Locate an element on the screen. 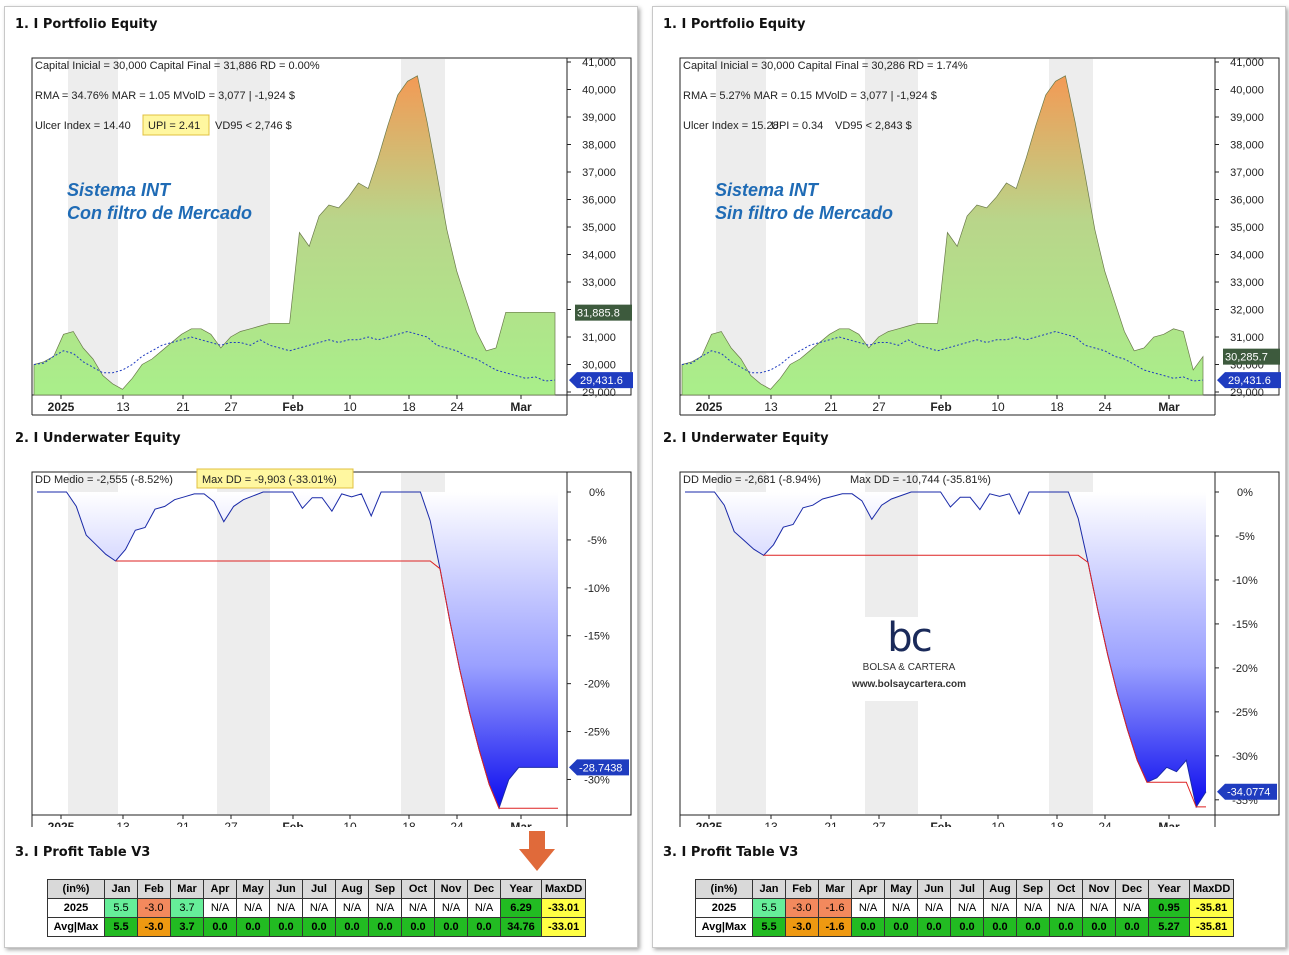 The width and height of the screenshot is (1289, 955). benchmark-line is located at coordinates (294, 356).